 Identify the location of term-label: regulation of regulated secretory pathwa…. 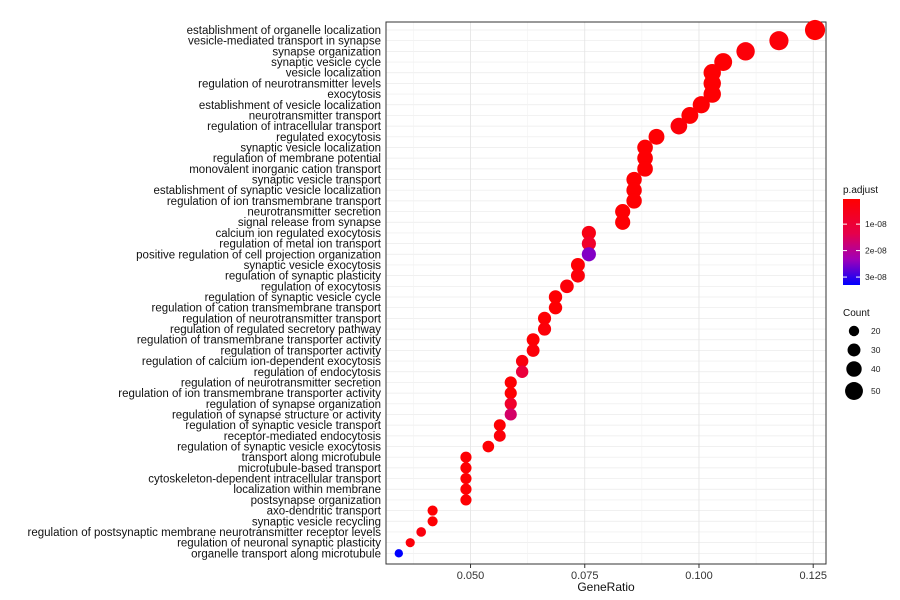
(275, 330).